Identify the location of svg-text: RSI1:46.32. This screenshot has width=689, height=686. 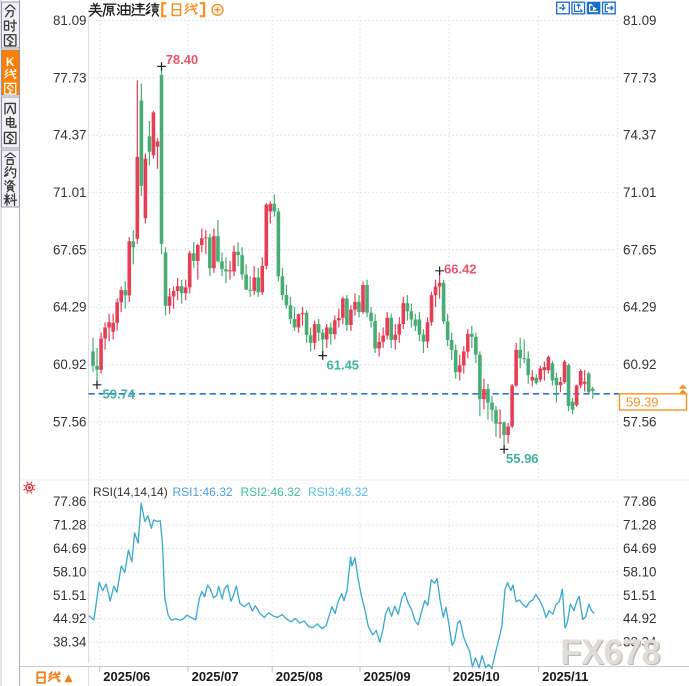
(203, 492).